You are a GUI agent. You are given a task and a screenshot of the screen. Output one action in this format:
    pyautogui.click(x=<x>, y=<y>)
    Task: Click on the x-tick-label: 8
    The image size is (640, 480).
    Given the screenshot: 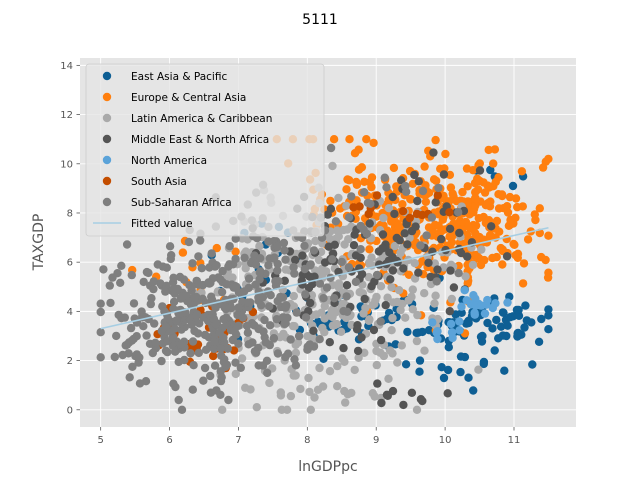 What is the action you would take?
    pyautogui.click(x=307, y=440)
    